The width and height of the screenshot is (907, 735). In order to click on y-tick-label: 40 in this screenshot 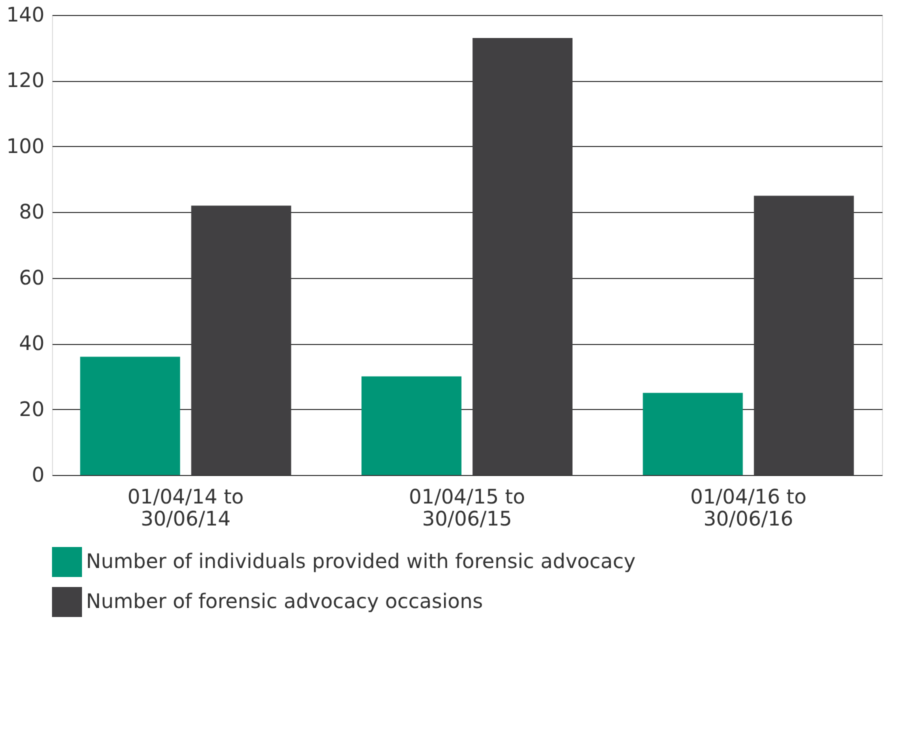, I will do `click(31, 343)`.